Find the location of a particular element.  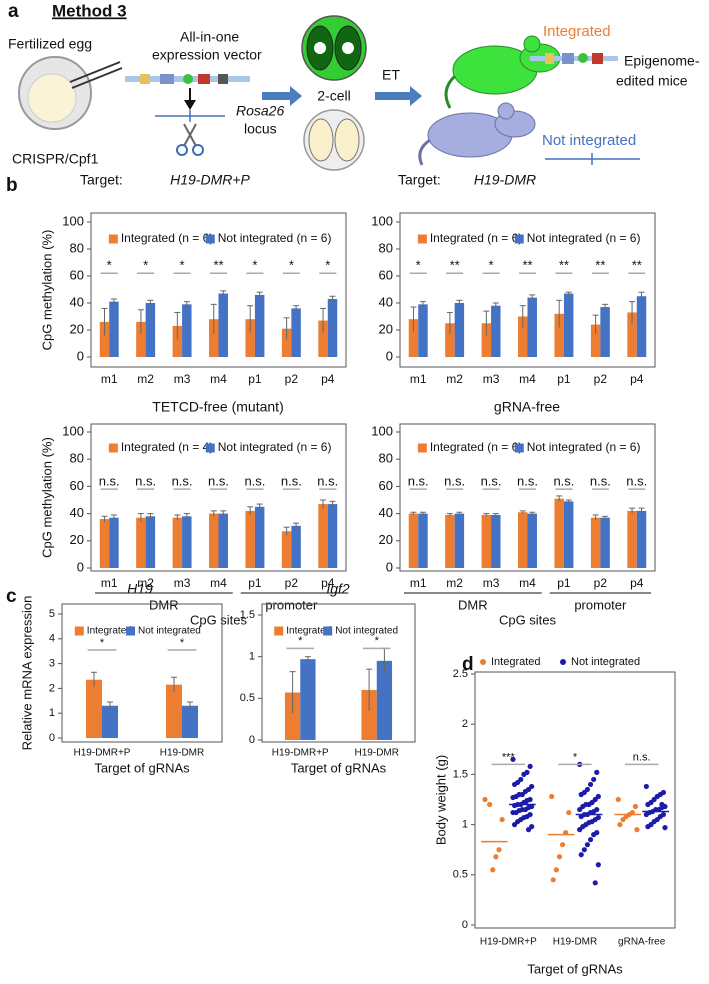

y-tick-label: 3 is located at coordinates (52, 664).